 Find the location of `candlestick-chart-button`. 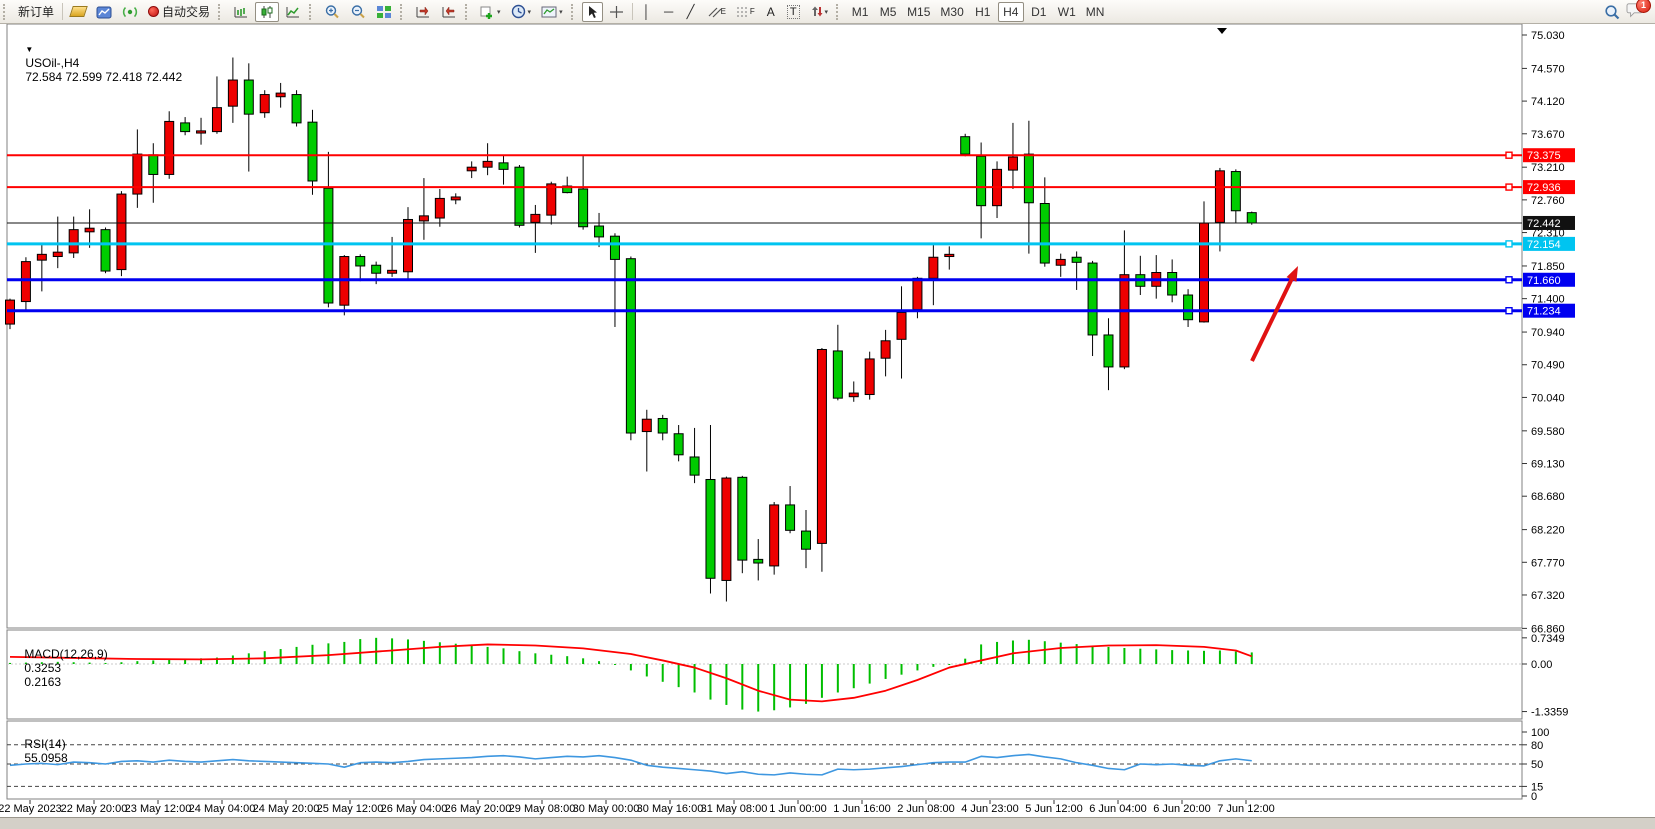

candlestick-chart-button is located at coordinates (267, 11).